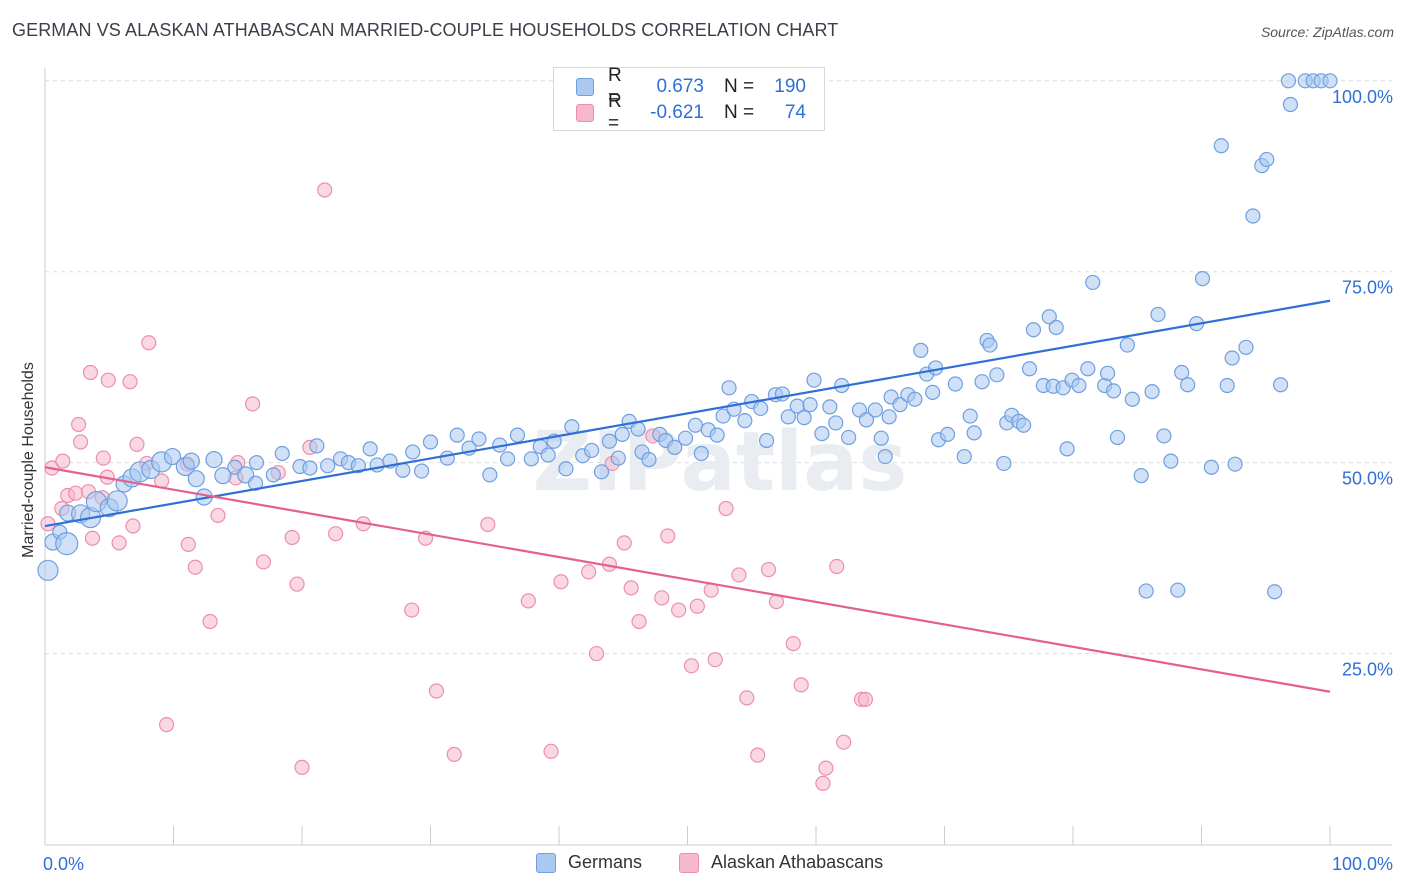 The height and width of the screenshot is (892, 1406). What do you see at coordinates (680, 86) in the screenshot?
I see `r-value: 0.673` at bounding box center [680, 86].